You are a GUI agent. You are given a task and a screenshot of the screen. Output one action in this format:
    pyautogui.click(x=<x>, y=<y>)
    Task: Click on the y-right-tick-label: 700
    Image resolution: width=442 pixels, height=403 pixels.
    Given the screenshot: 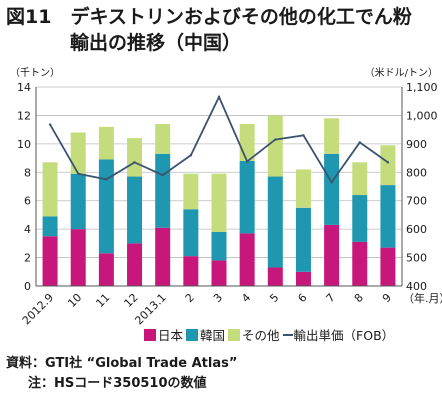 What is the action you would take?
    pyautogui.click(x=416, y=201)
    